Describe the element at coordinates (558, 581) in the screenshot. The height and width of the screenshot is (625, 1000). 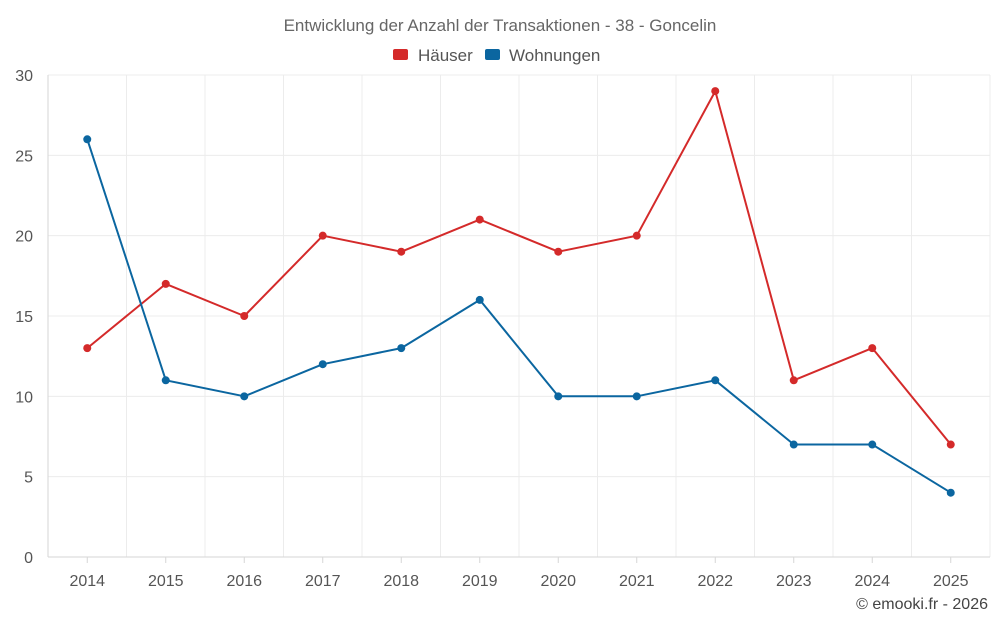
I see `x-tick-label: 2020` at that location.